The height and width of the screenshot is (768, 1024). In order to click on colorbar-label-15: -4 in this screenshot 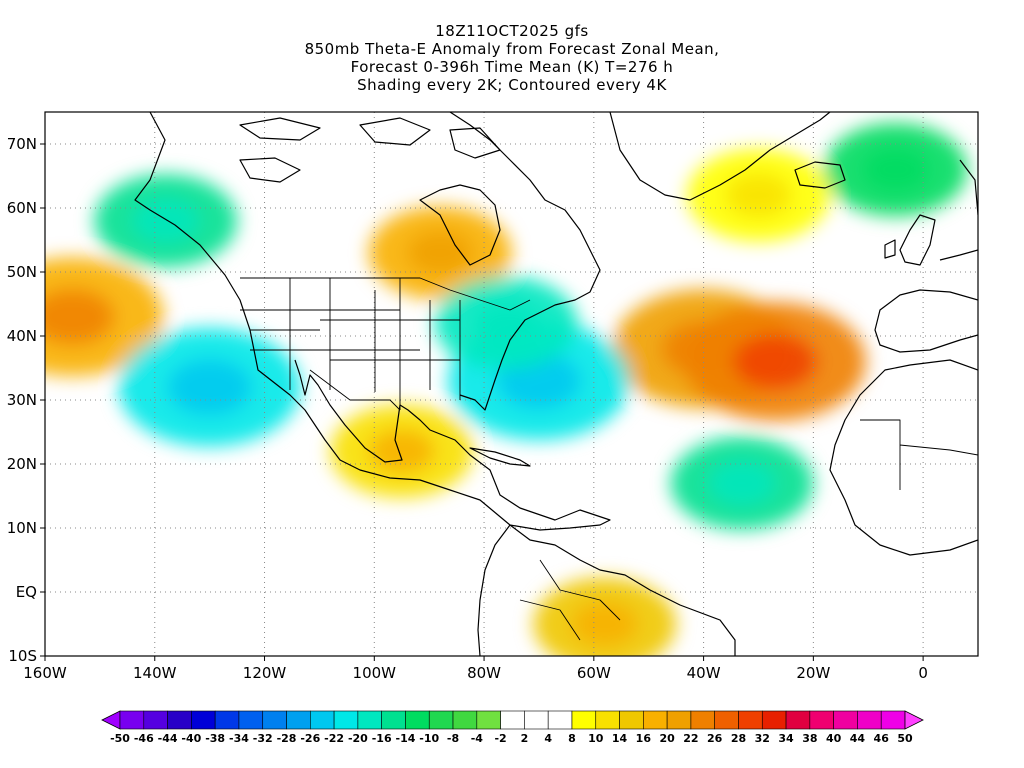, I will do `click(477, 738)`.